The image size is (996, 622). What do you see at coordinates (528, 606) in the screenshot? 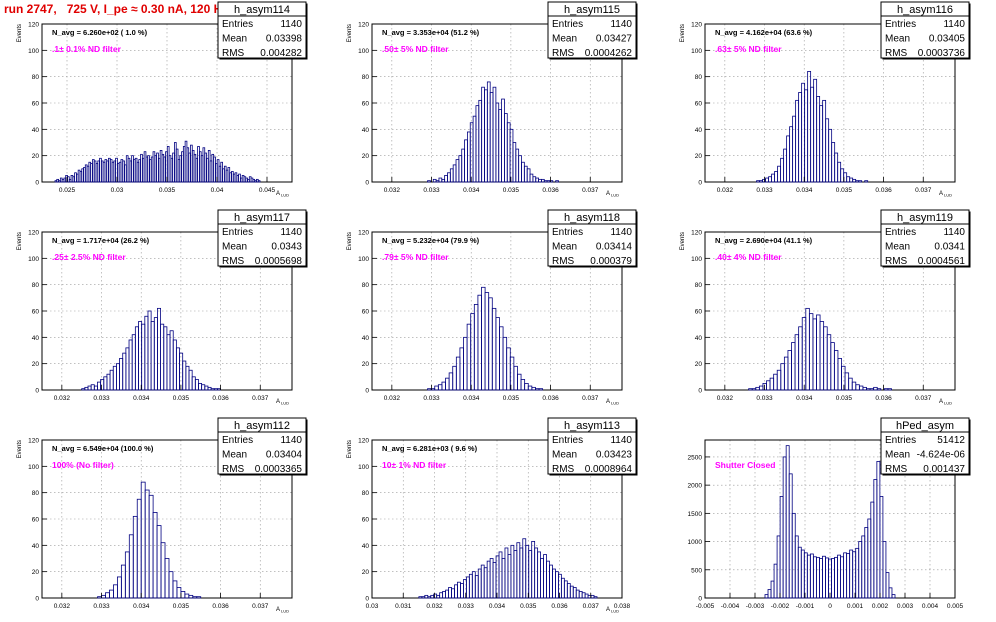
I see `x-tick-label: 0.035` at bounding box center [528, 606].